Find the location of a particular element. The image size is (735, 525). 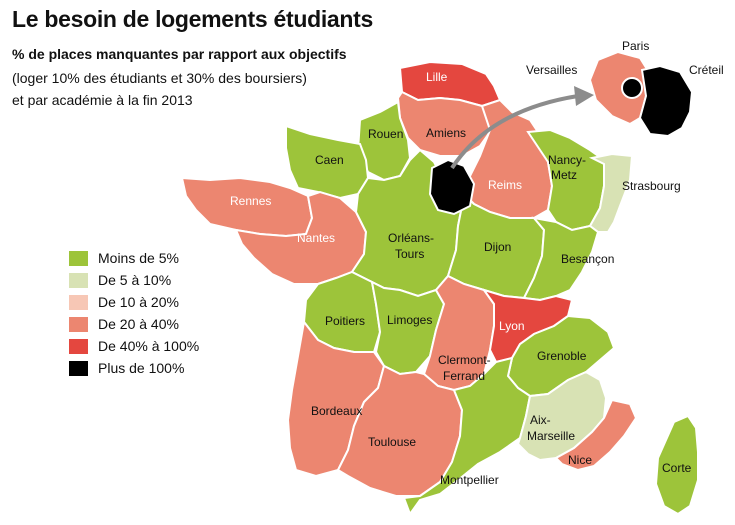

region-creteil is located at coordinates (666, 101).